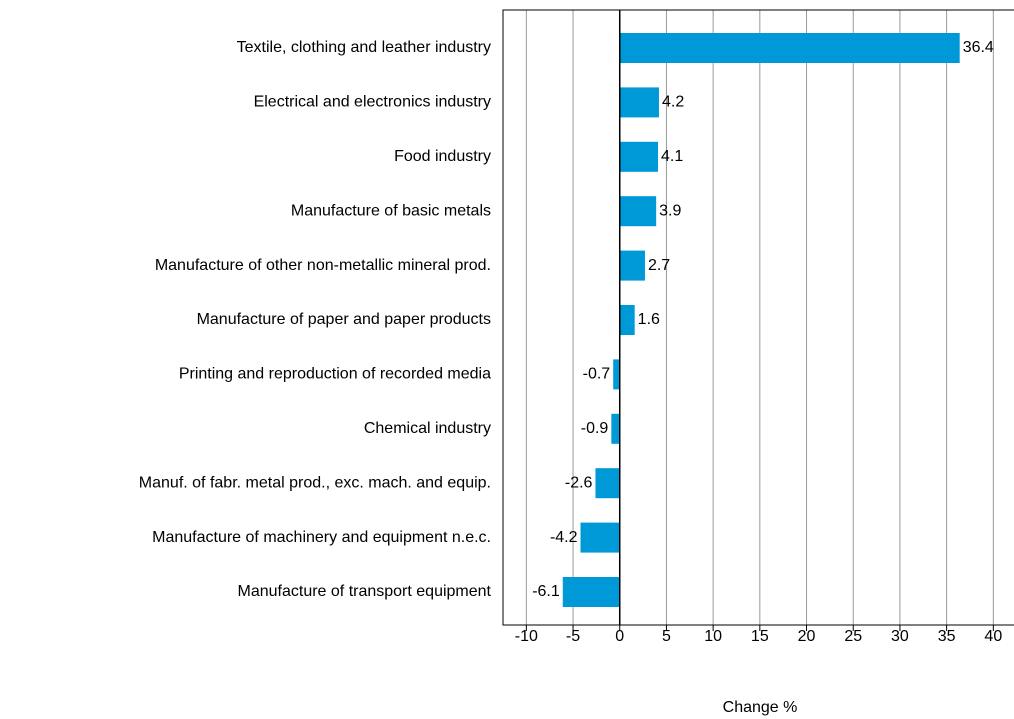 The image size is (1014, 719). Describe the element at coordinates (666, 636) in the screenshot. I see `x-tick-label: 5` at that location.